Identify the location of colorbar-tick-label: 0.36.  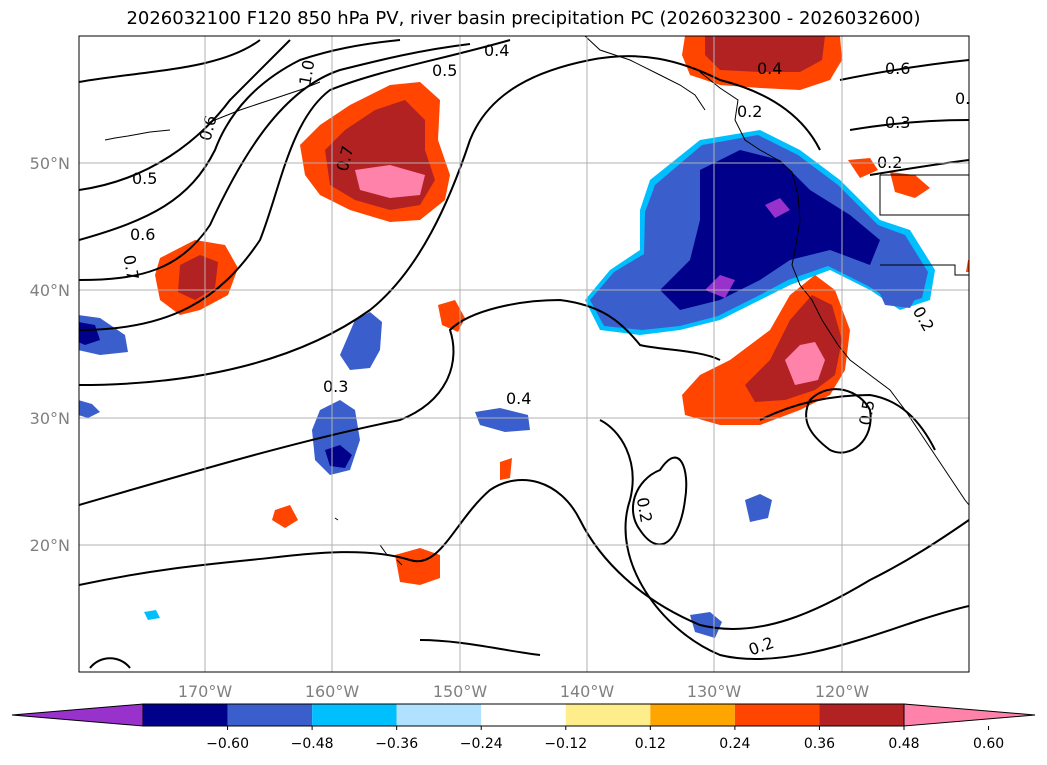
(819, 744).